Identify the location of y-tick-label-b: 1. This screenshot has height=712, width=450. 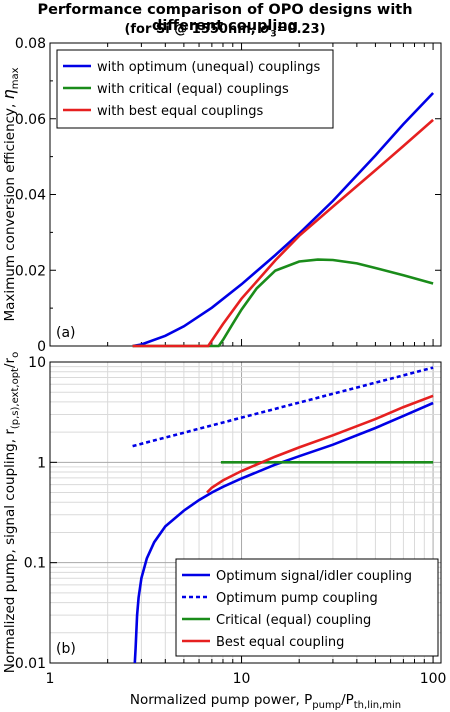
(41, 463).